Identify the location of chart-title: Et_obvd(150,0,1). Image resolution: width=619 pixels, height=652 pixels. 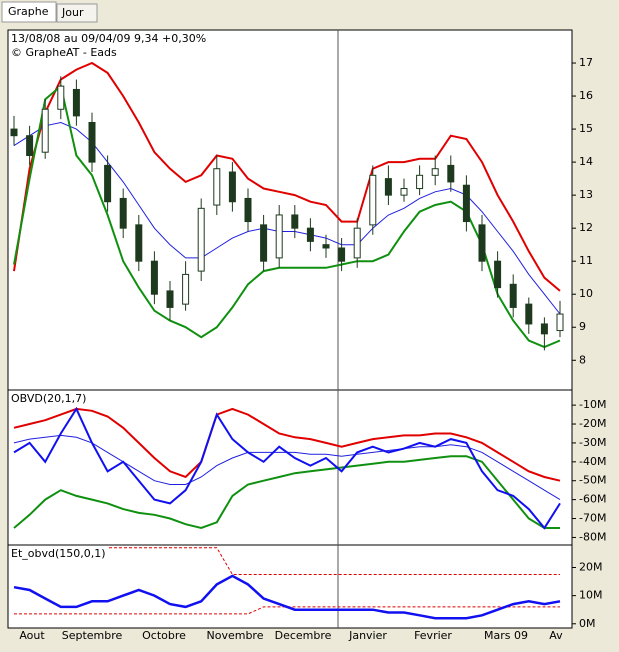
(58, 553).